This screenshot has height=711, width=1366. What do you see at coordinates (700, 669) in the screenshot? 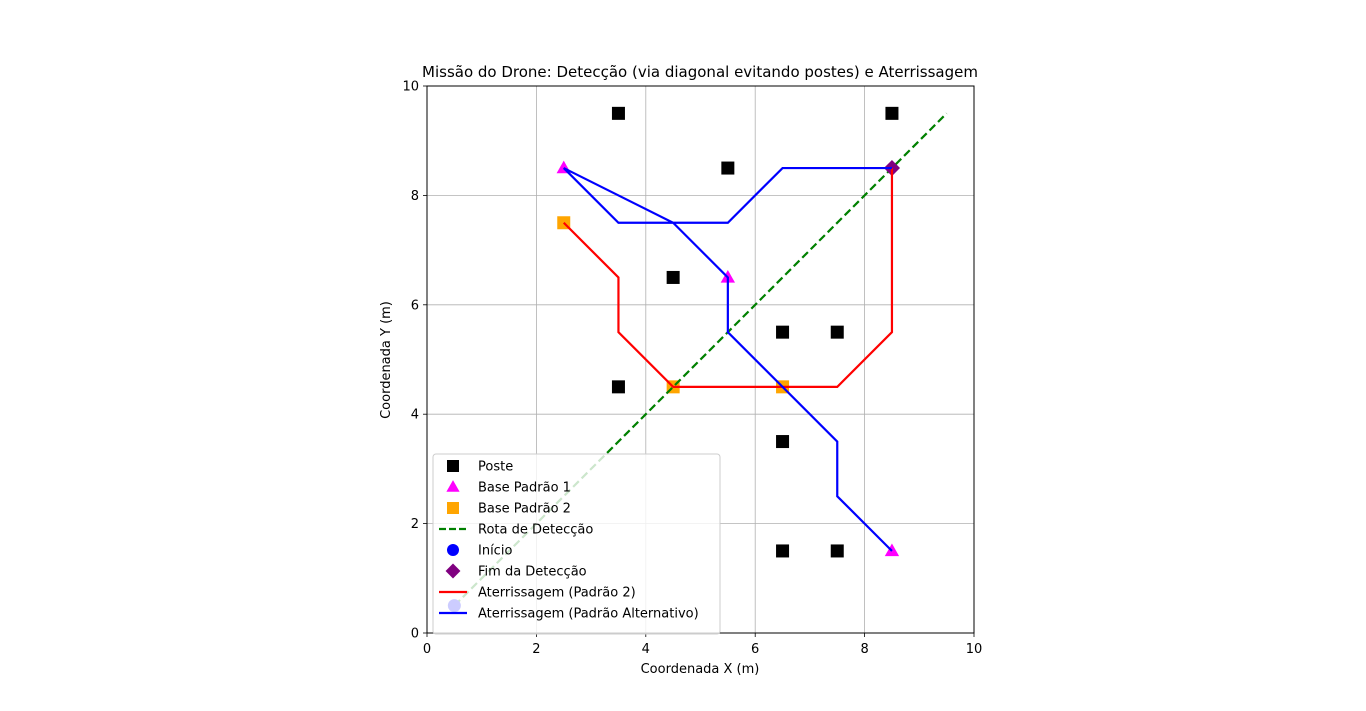
I see `x-axis-label: Coordenada X (m)` at bounding box center [700, 669].